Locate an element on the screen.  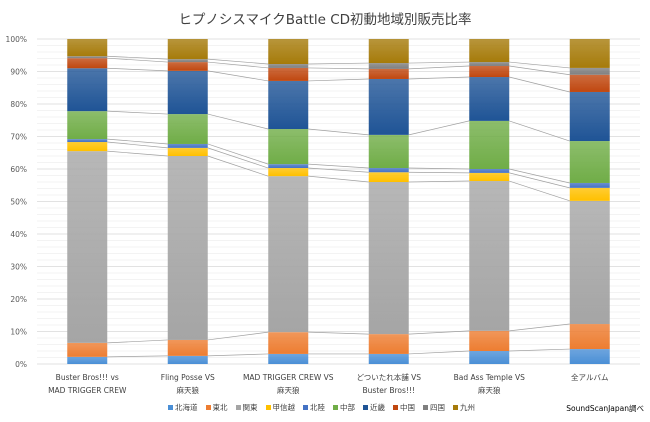
legend-item: 北陸 is located at coordinates (314, 407).